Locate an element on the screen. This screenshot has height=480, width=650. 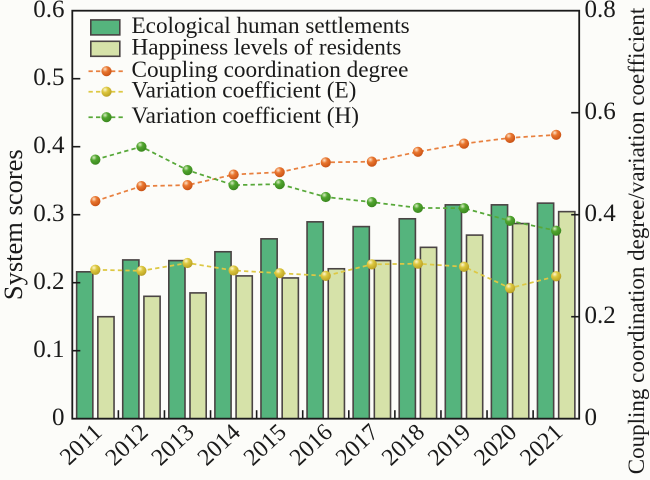
svg-text: 0.3 is located at coordinates (48, 213).